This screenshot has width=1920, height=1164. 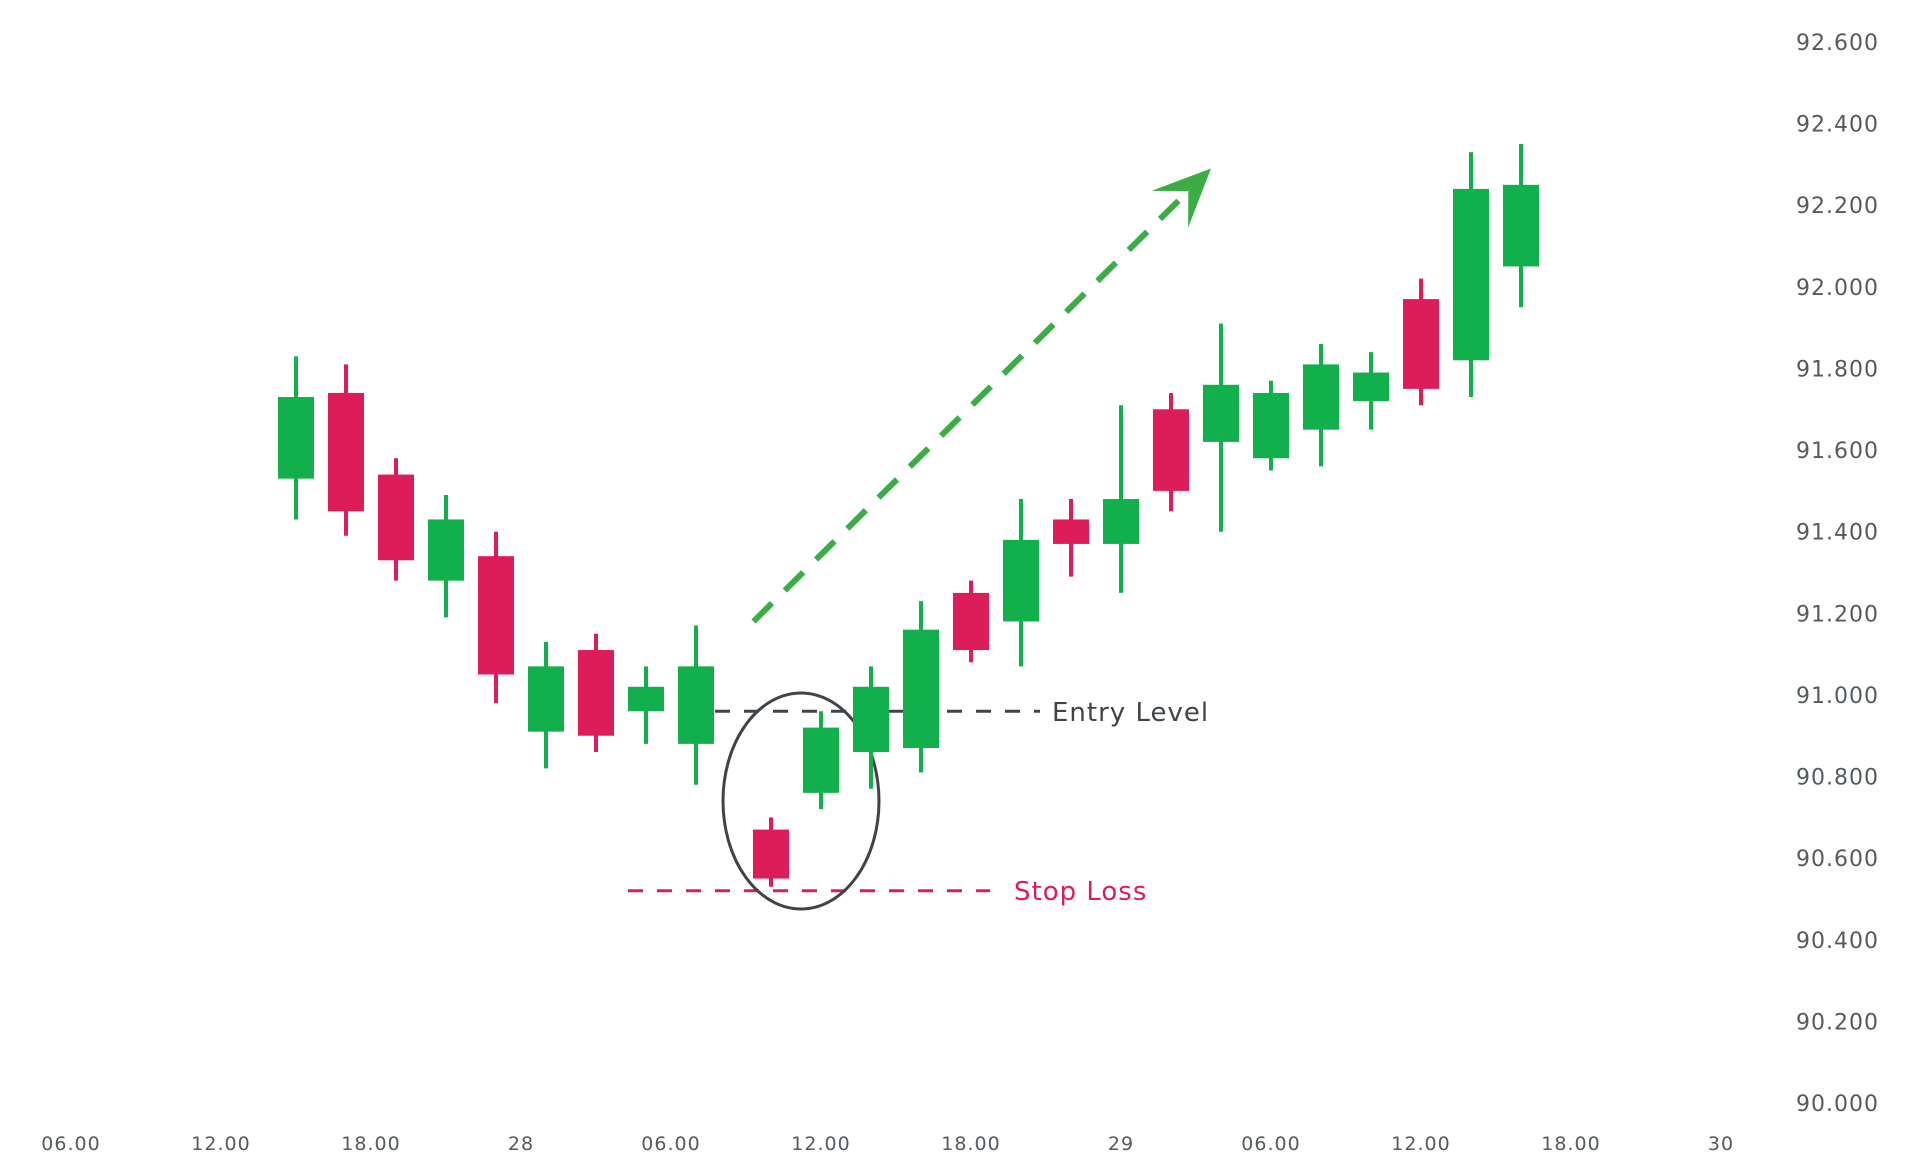 What do you see at coordinates (1837, 696) in the screenshot?
I see `y-tick-label: 91.000` at bounding box center [1837, 696].